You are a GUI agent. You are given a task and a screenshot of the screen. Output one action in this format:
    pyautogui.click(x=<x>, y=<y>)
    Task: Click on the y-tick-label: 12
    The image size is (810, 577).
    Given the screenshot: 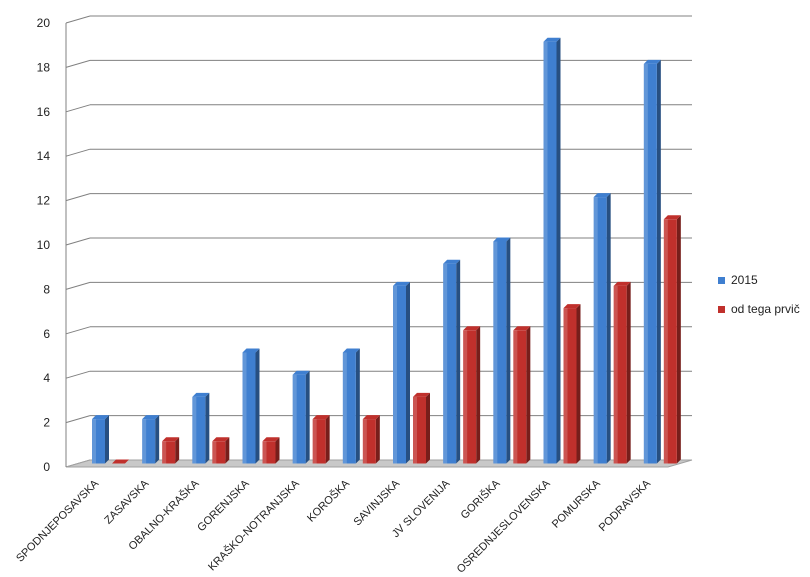 What is the action you would take?
    pyautogui.click(x=44, y=201)
    